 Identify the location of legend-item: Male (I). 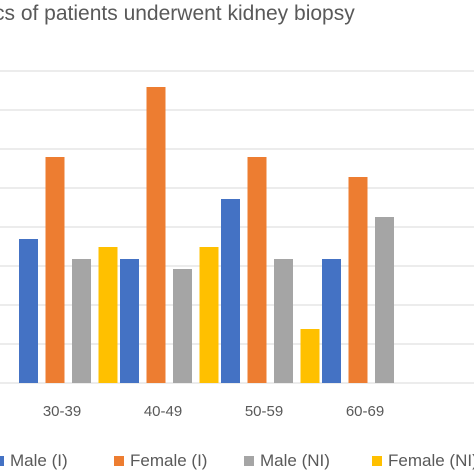
(34, 461).